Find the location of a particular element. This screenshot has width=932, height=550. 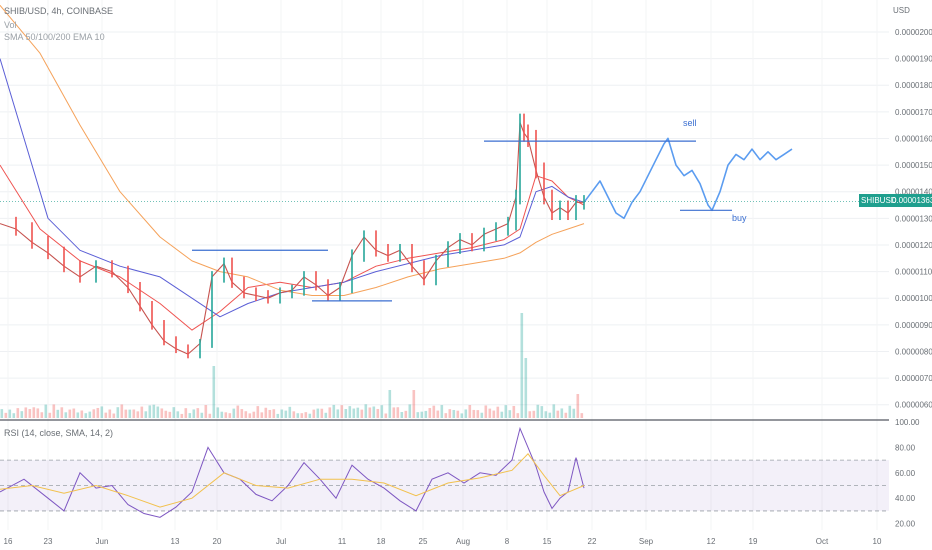

sell-annotation: sell is located at coordinates (690, 123).